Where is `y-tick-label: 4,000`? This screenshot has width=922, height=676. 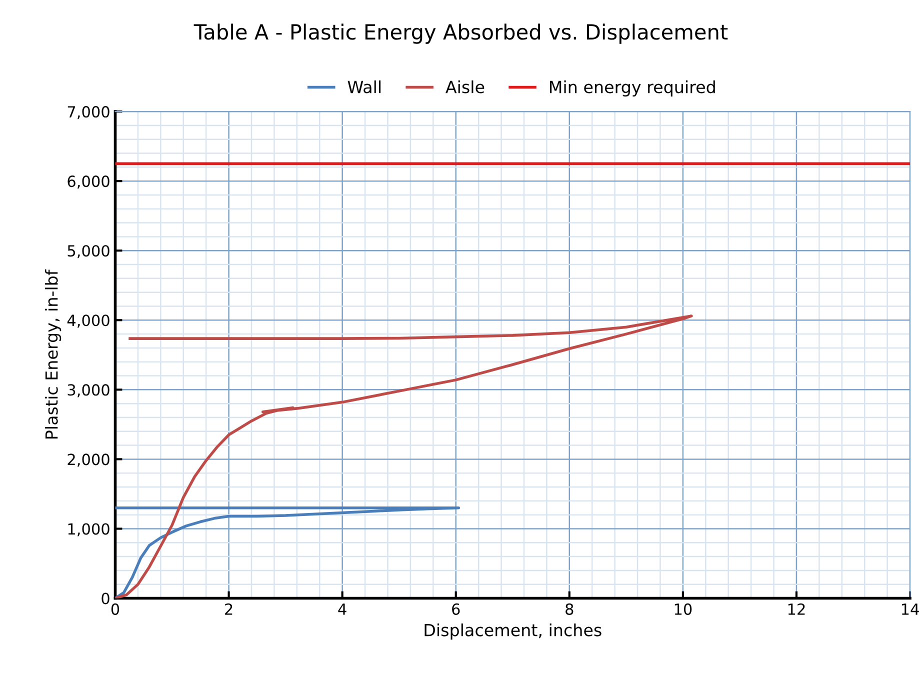 y-tick-label: 4,000 is located at coordinates (88, 321).